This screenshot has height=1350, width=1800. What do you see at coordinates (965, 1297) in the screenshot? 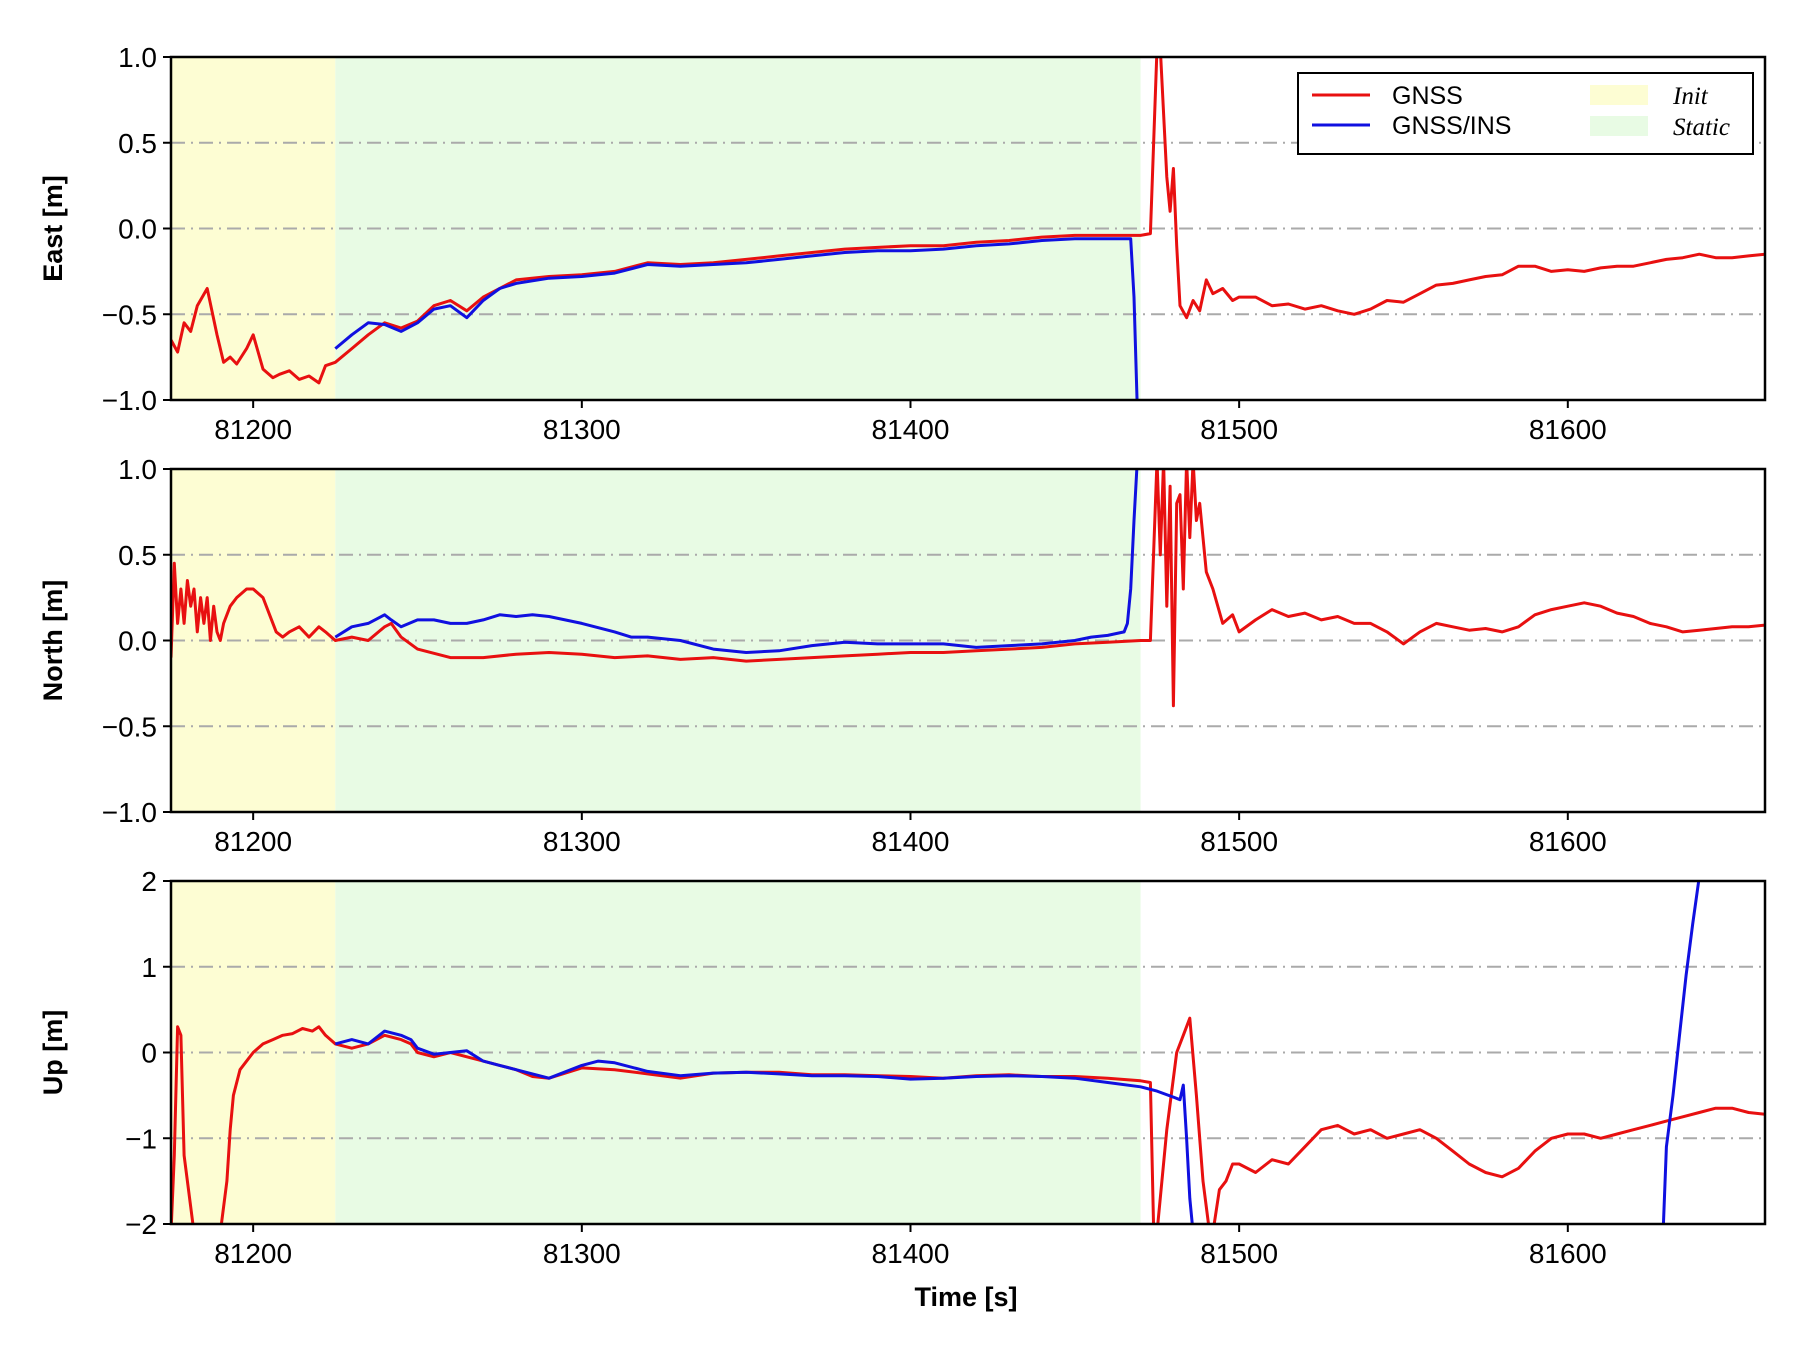
I see `x-axis-label: Time [s]` at bounding box center [965, 1297].